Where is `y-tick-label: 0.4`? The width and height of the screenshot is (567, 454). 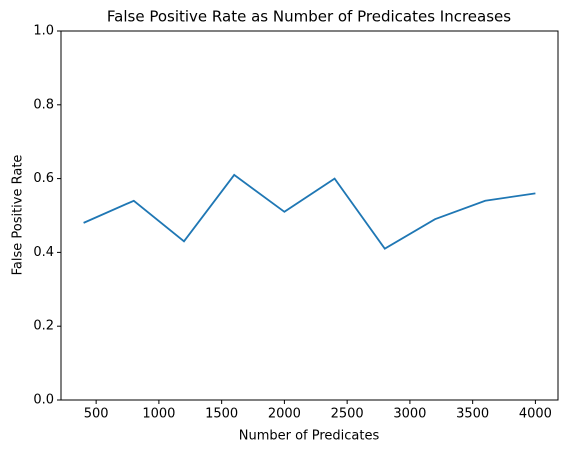 y-tick-label: 0.4 is located at coordinates (43, 252).